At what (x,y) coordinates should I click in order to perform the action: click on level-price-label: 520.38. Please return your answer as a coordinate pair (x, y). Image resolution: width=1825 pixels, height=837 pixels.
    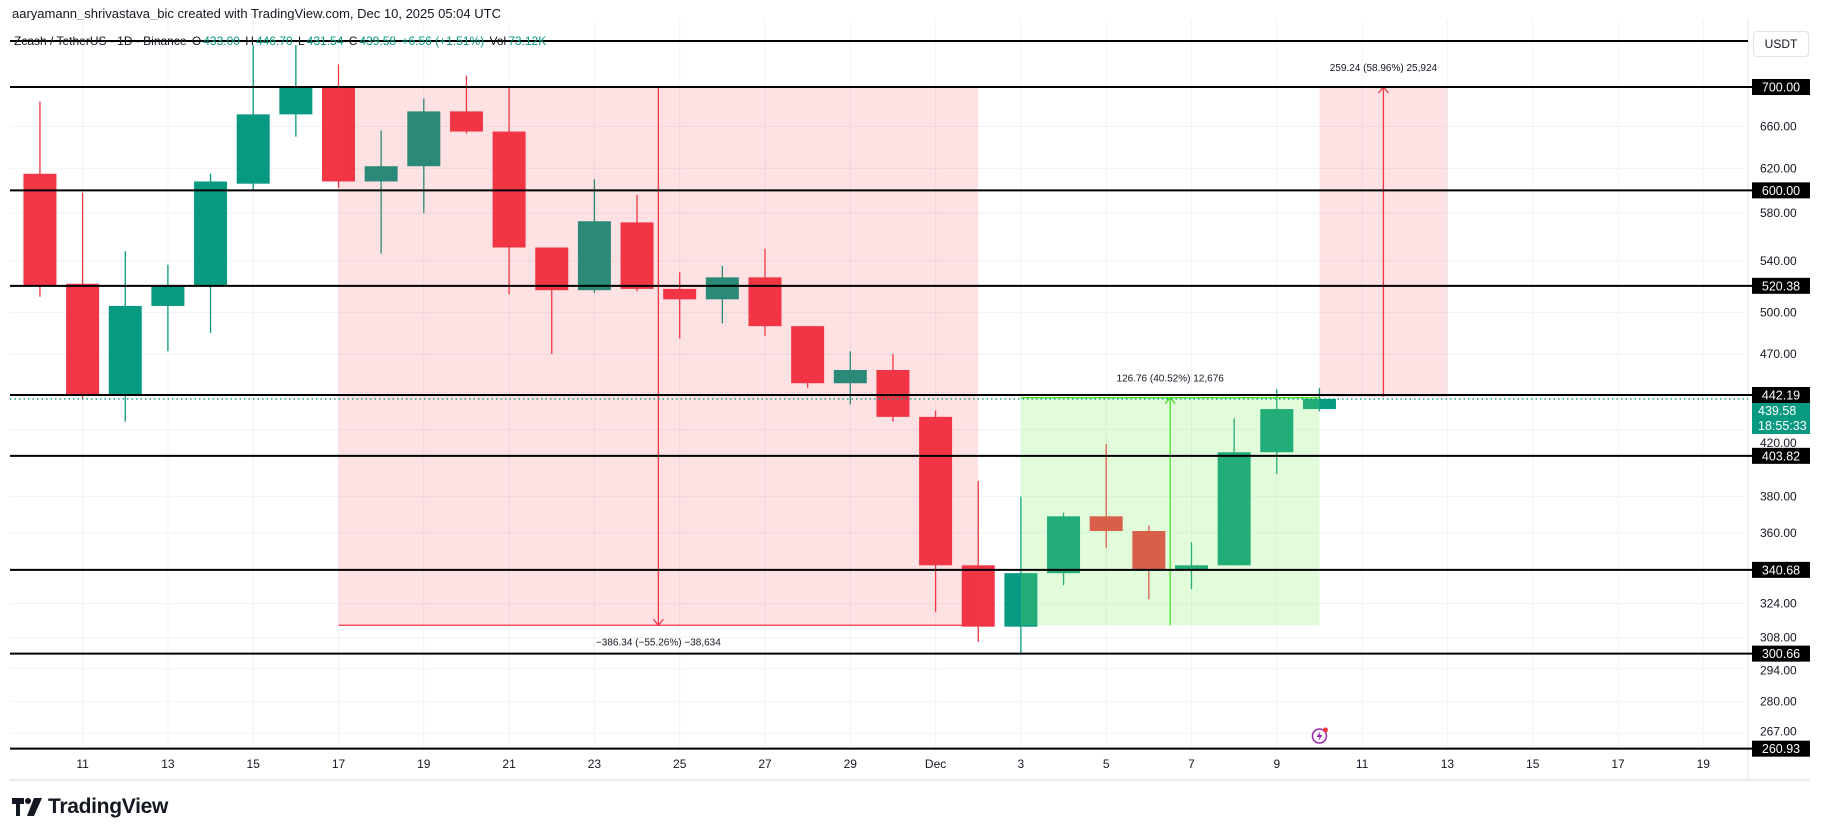
    Looking at the image, I should click on (1781, 286).